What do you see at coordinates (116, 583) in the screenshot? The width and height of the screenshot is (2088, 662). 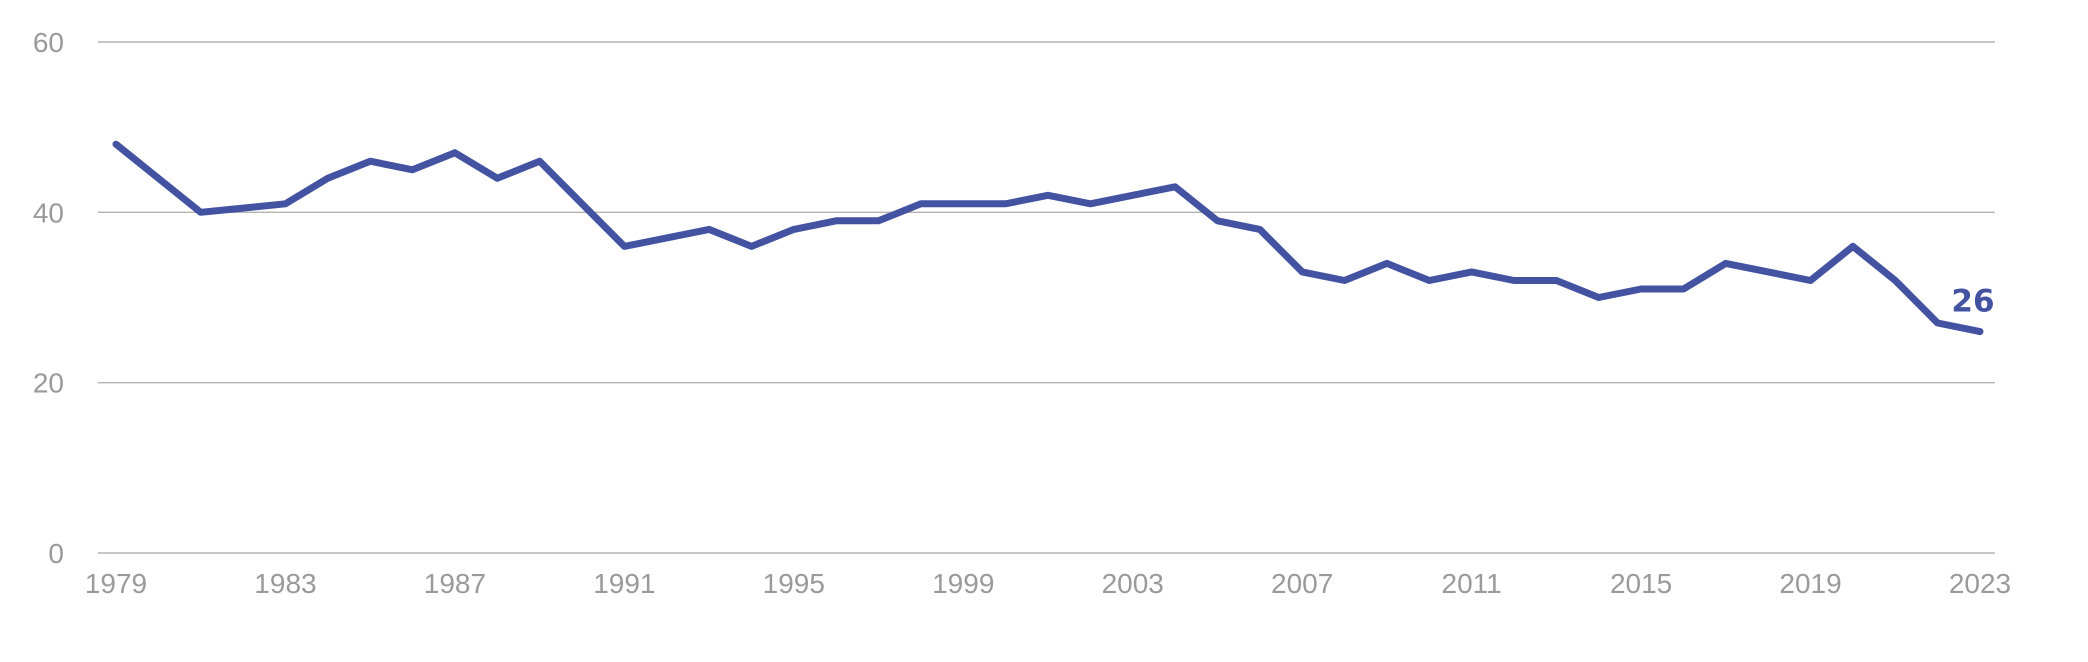 I see `x-tick-label: 1979` at bounding box center [116, 583].